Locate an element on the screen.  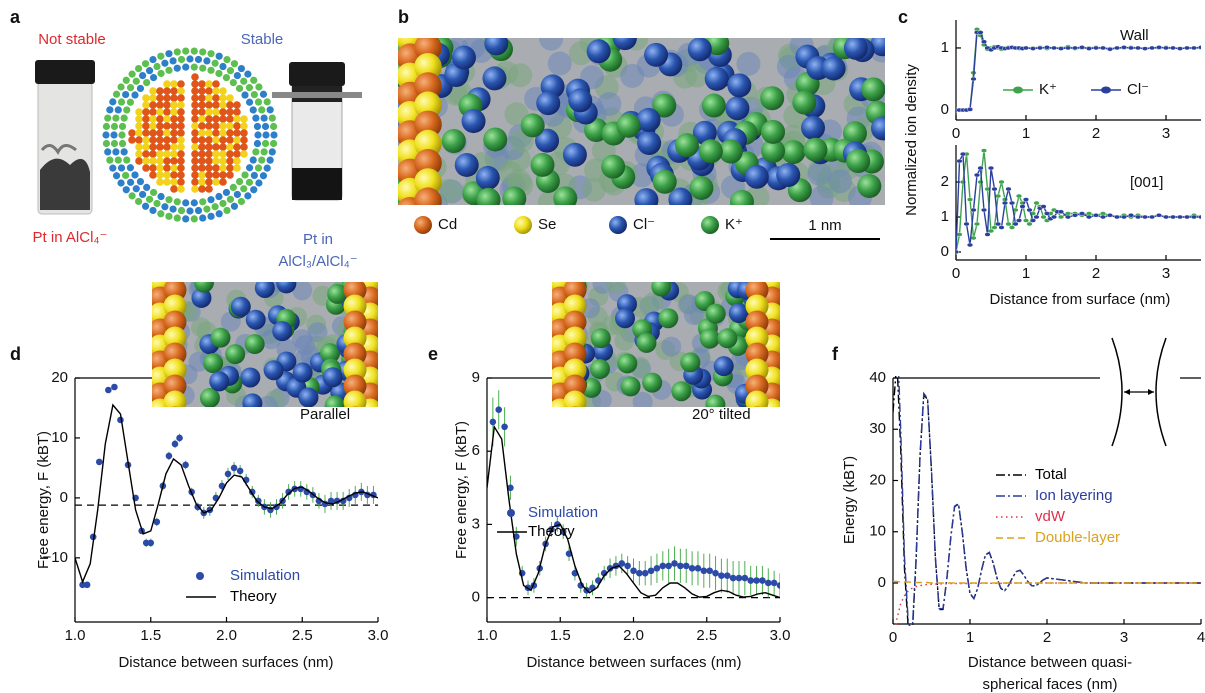
annotation: 20° tilted is located at coordinates (721, 414).